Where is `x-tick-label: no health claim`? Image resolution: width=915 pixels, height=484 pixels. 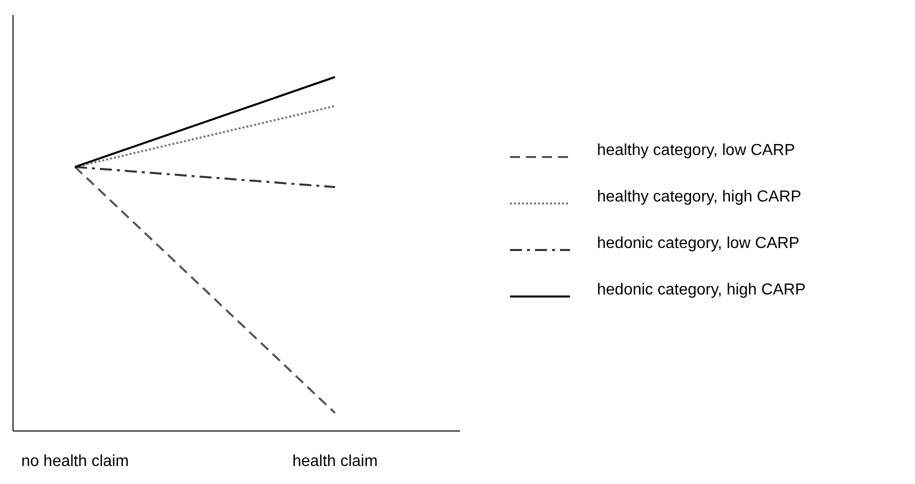
x-tick-label: no health claim is located at coordinates (75, 461).